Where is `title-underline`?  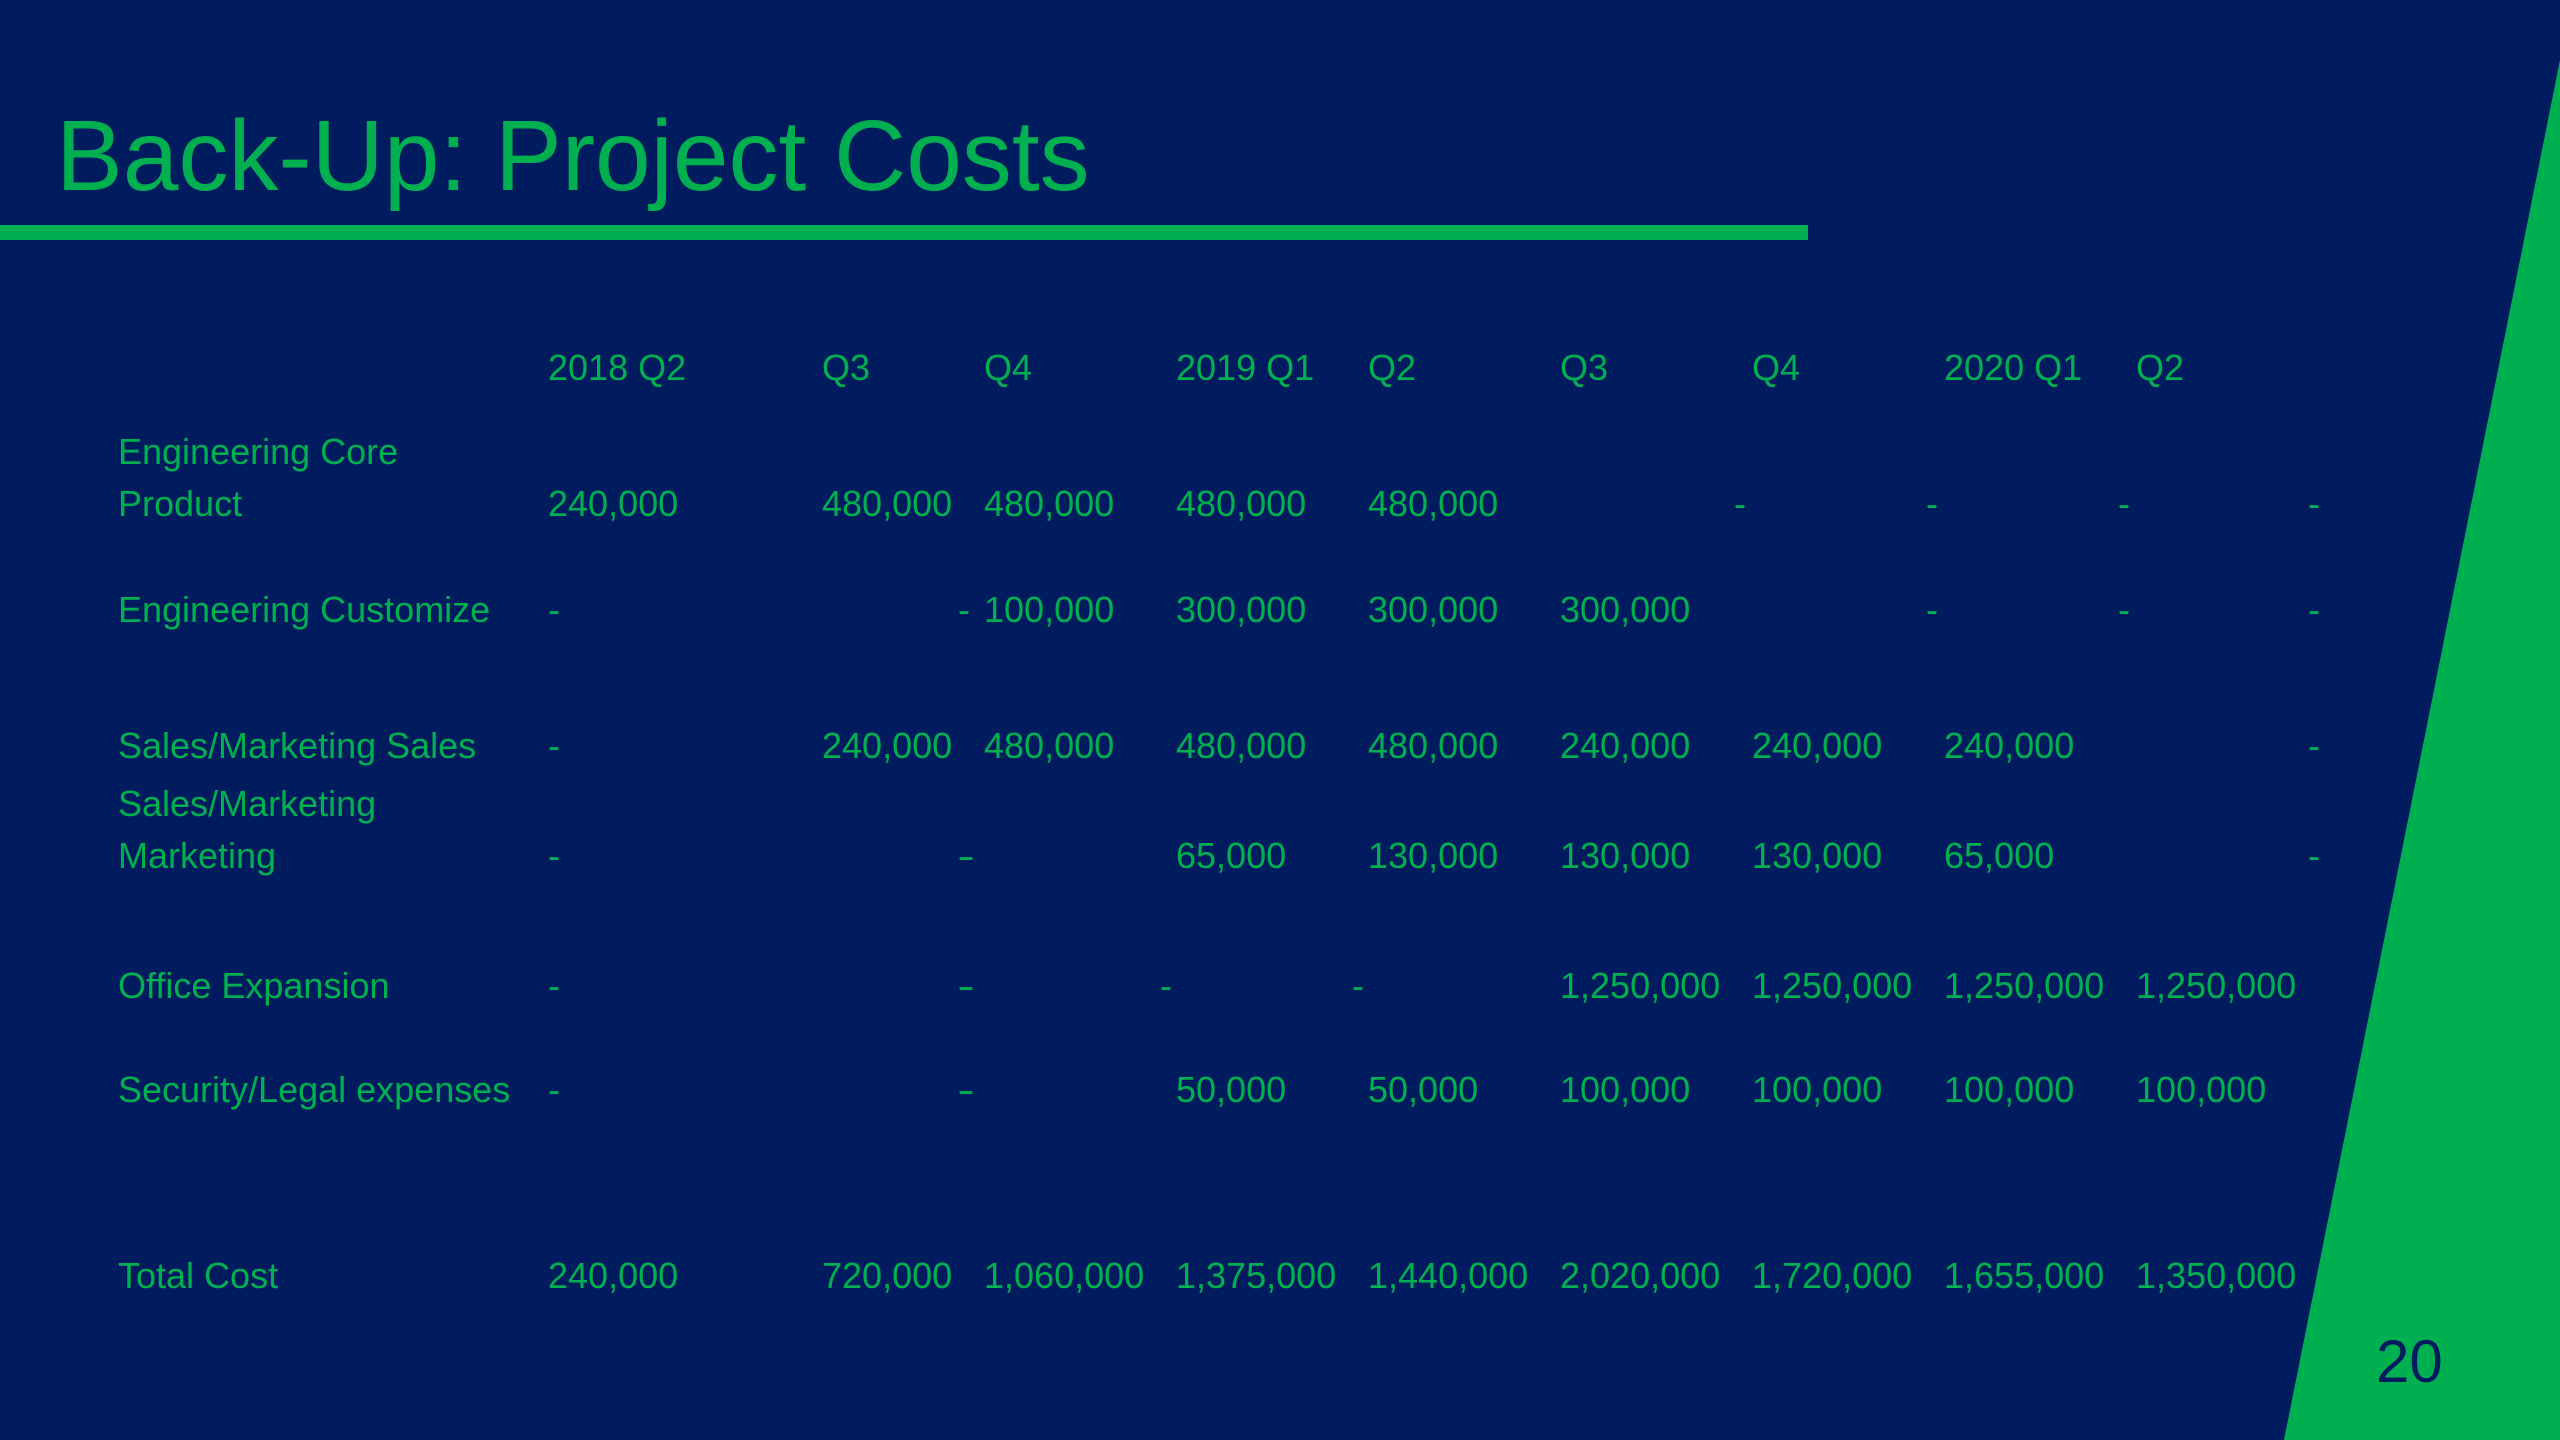 title-underline is located at coordinates (904, 232).